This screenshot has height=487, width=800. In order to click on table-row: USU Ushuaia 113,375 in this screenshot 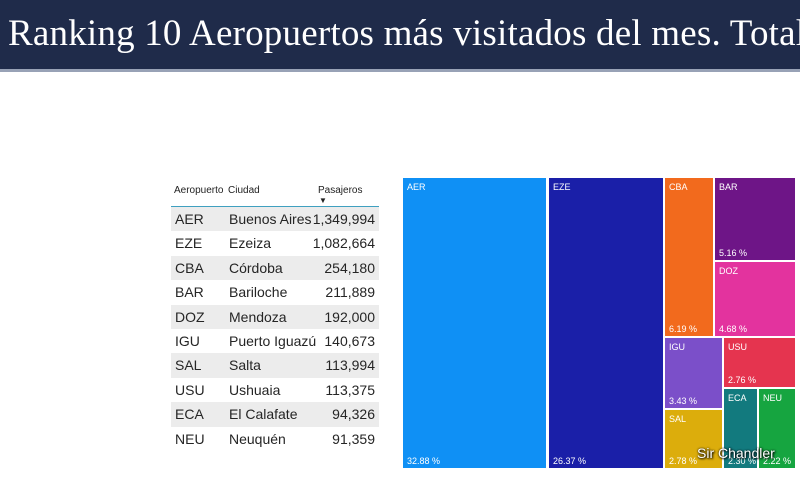, I will do `click(275, 390)`.